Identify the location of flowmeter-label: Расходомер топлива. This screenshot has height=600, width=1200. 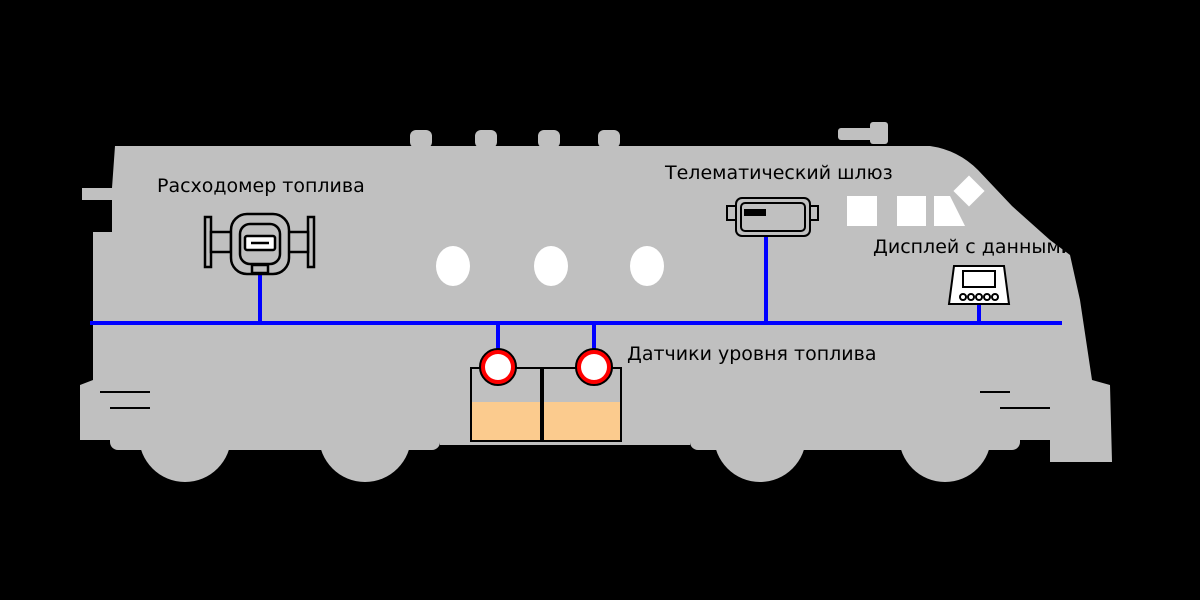
(261, 186).